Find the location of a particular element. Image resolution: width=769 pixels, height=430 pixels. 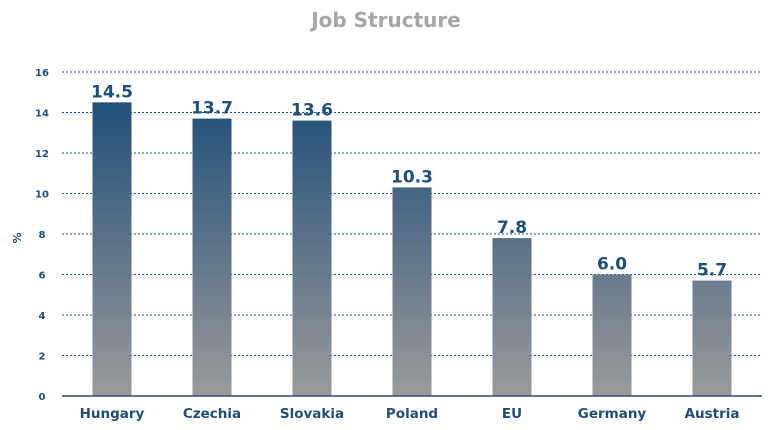

x-tick-label: Austria is located at coordinates (712, 414).